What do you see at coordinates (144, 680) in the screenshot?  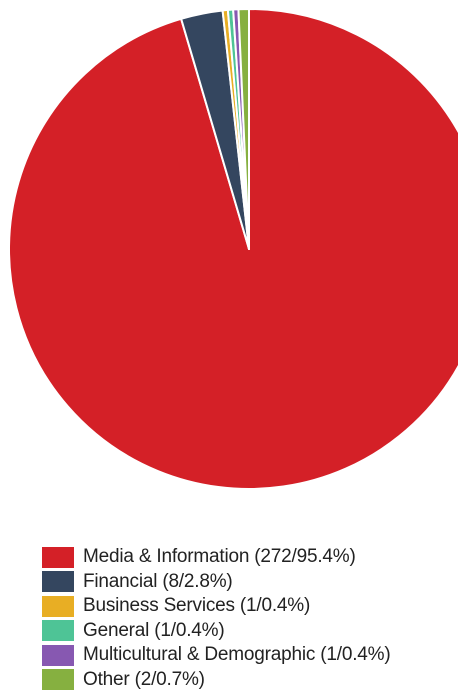 I see `legend-label: Other (2/0.7%)` at bounding box center [144, 680].